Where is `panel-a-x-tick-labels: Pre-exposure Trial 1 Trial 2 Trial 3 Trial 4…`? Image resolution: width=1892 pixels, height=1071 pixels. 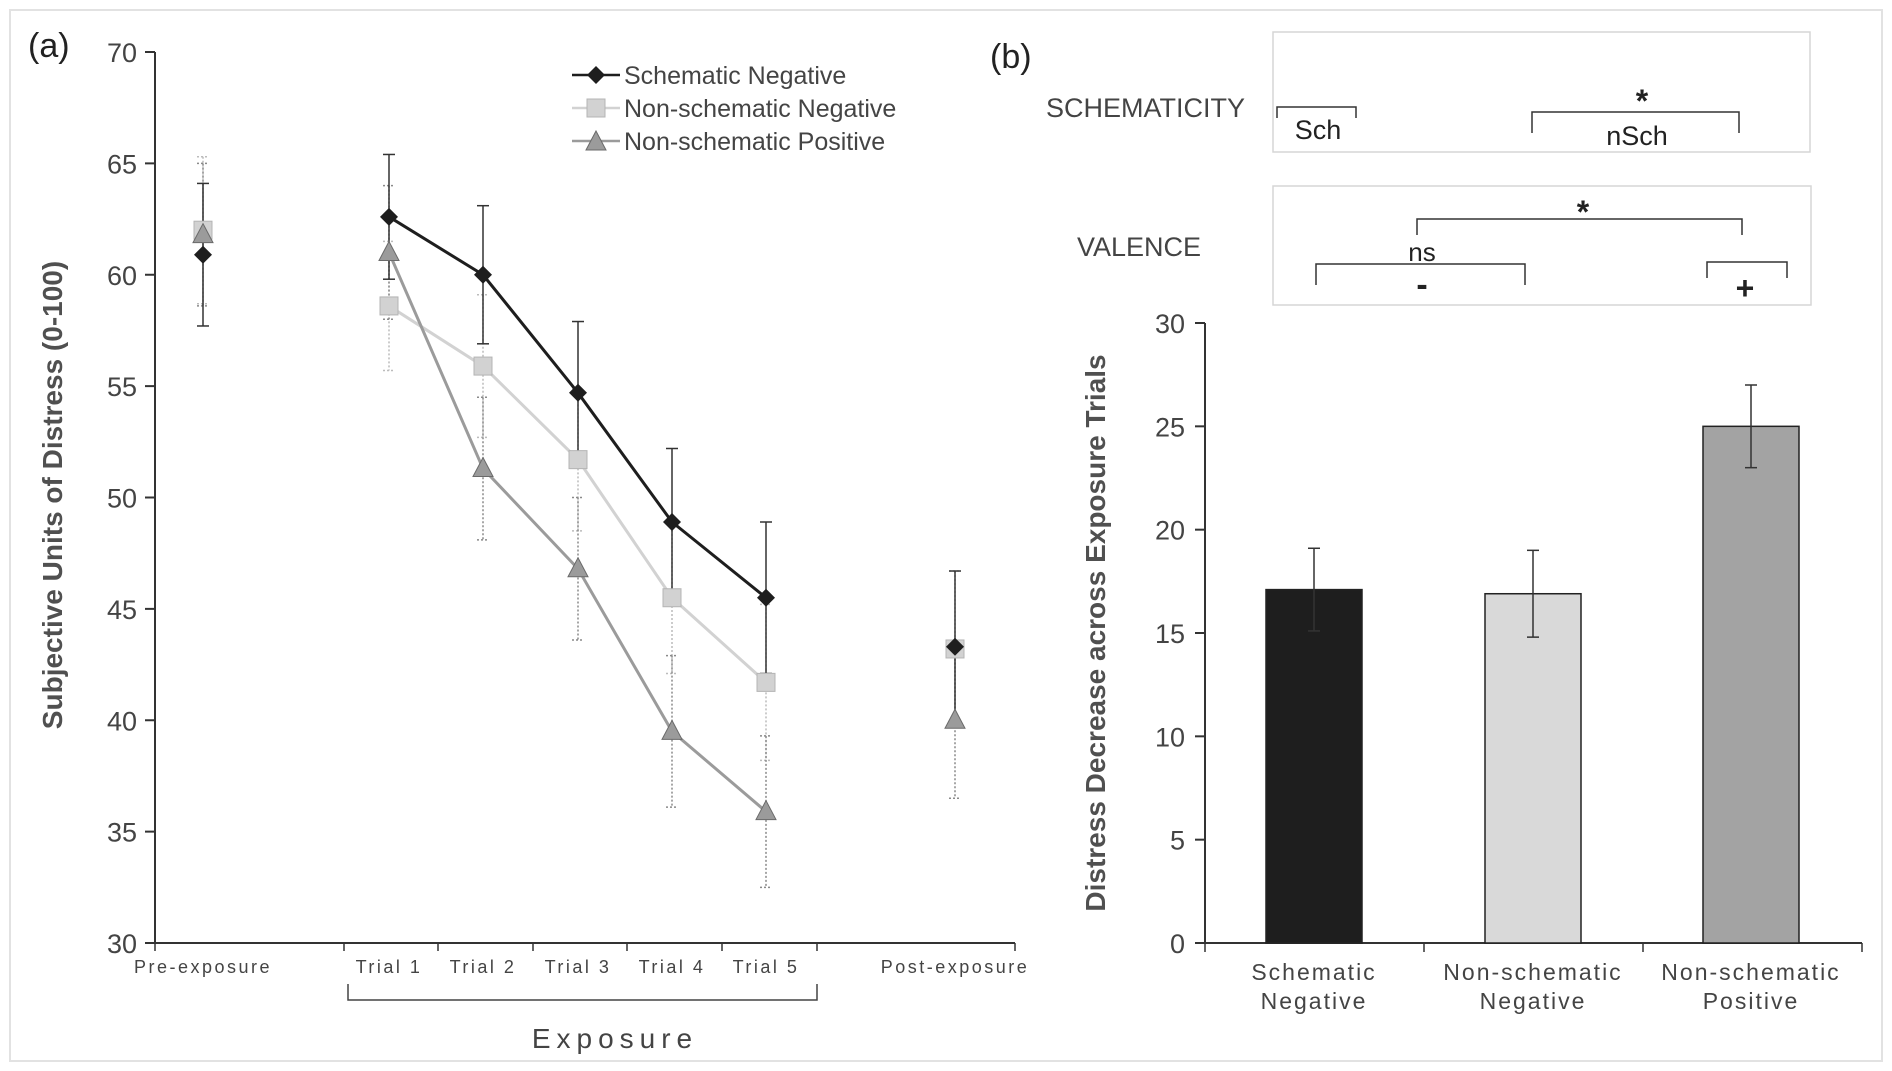
panel-a-x-tick-labels: Pre-exposure Trial 1 Trial 2 Trial 3 Trial 4… is located at coordinates (582, 960).